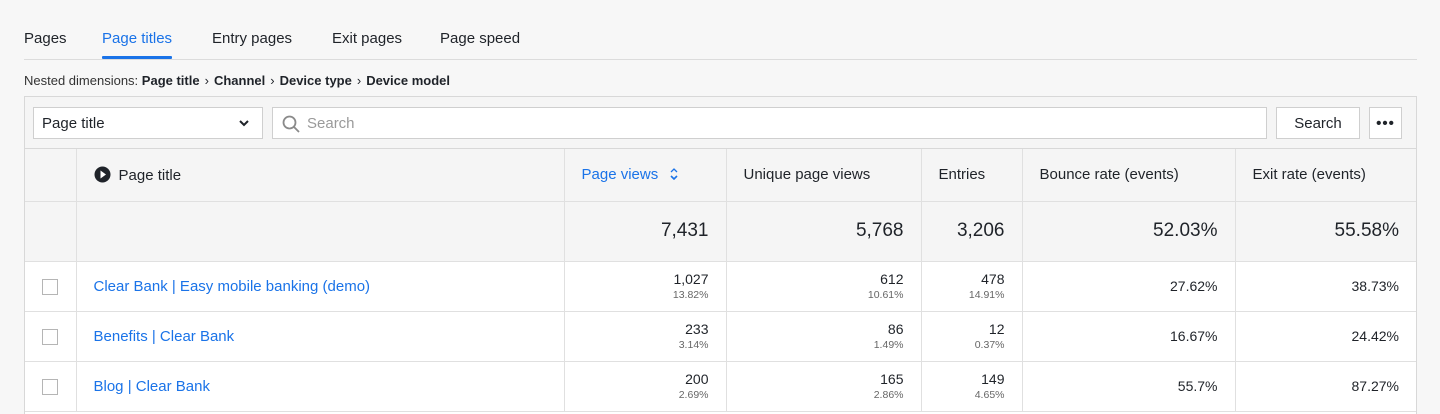 The height and width of the screenshot is (414, 1440). Describe the element at coordinates (674, 174) in the screenshot. I see `sort-icon` at that location.